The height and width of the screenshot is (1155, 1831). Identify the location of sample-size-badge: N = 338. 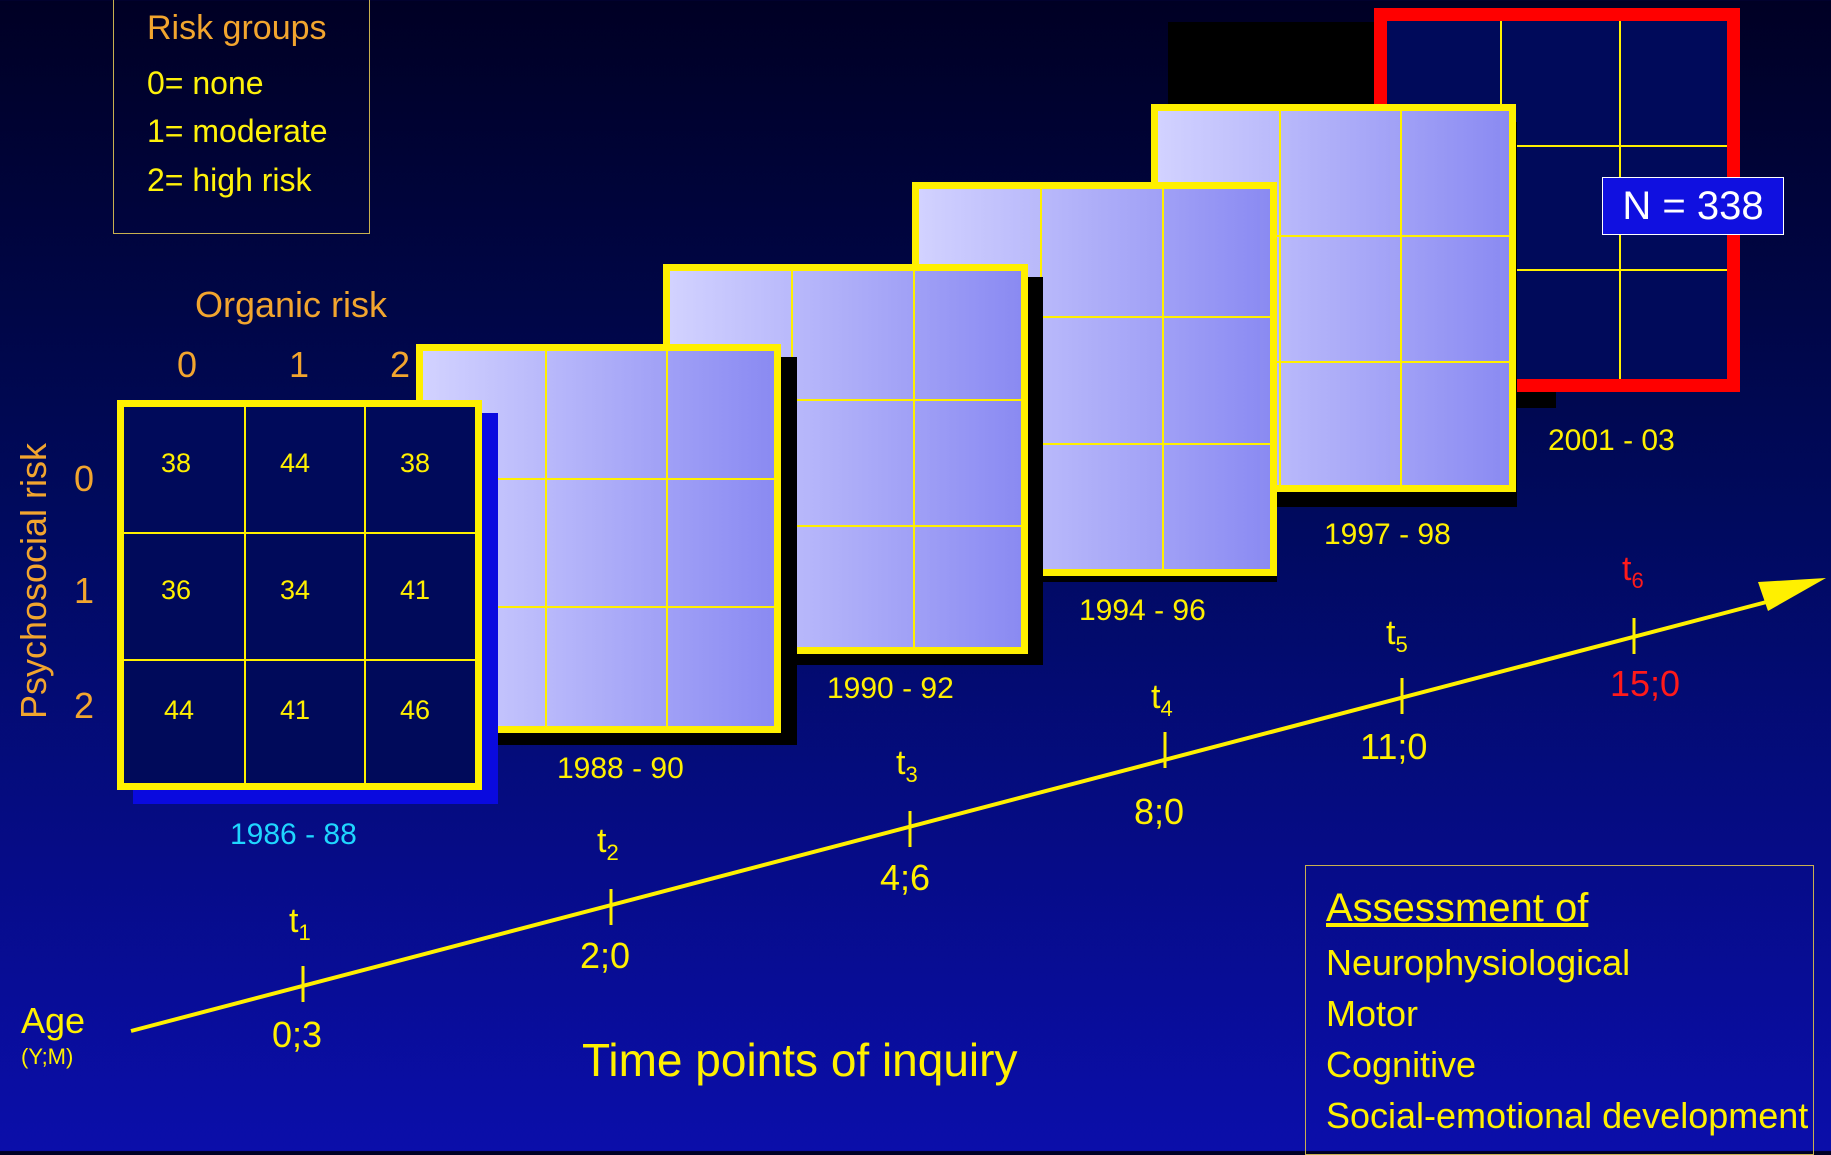
(1693, 206).